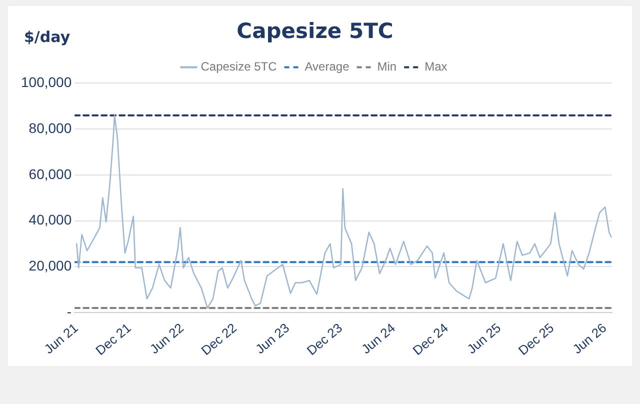 Image resolution: width=640 pixels, height=404 pixels. What do you see at coordinates (315, 31) in the screenshot?
I see `chart-title: Capesize 5TC` at bounding box center [315, 31].